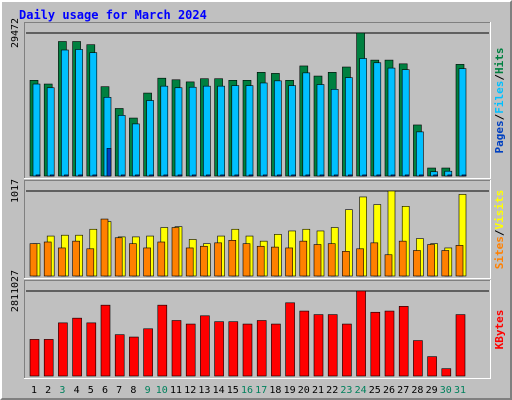  I want to click on hits-legend-hits: Hits, so click(499, 61).